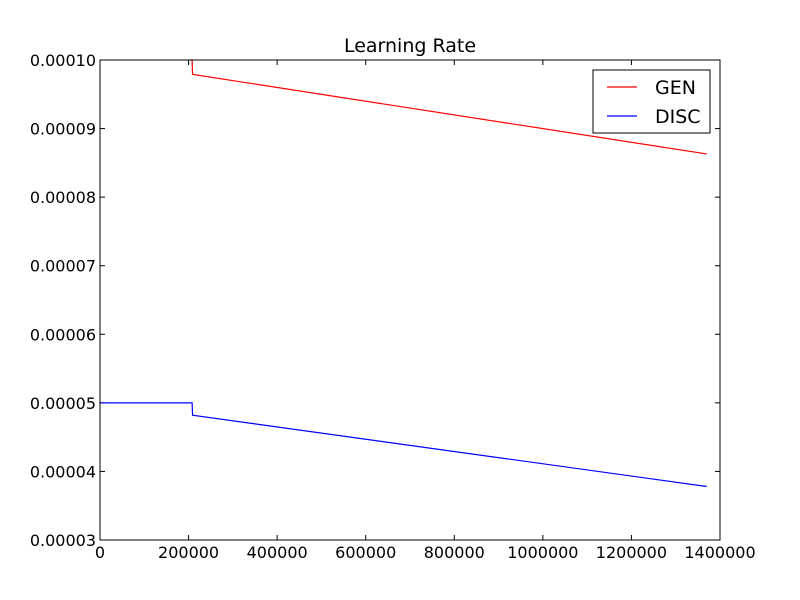 The height and width of the screenshot is (600, 800). What do you see at coordinates (631, 552) in the screenshot?
I see `x-tick-label: 1200000` at bounding box center [631, 552].